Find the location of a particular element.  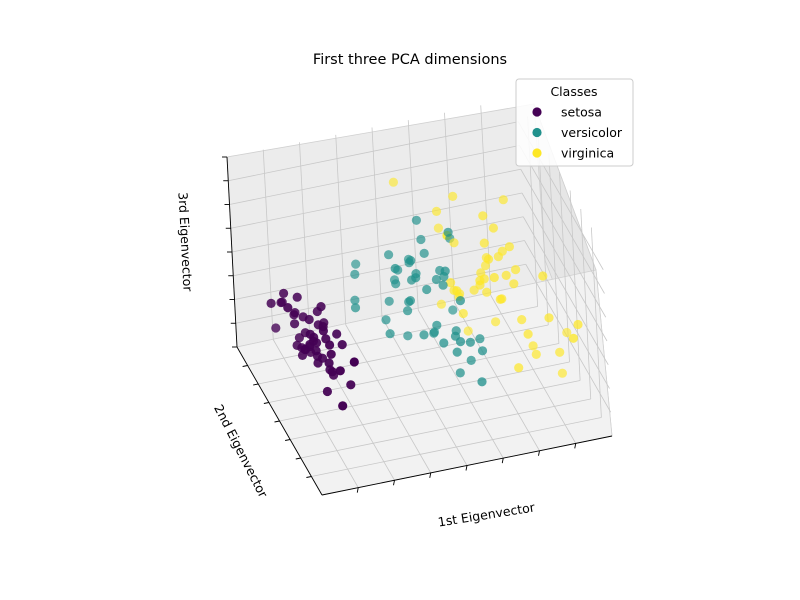

z-axis-label: 3rd Eigenvector is located at coordinates (185, 242).